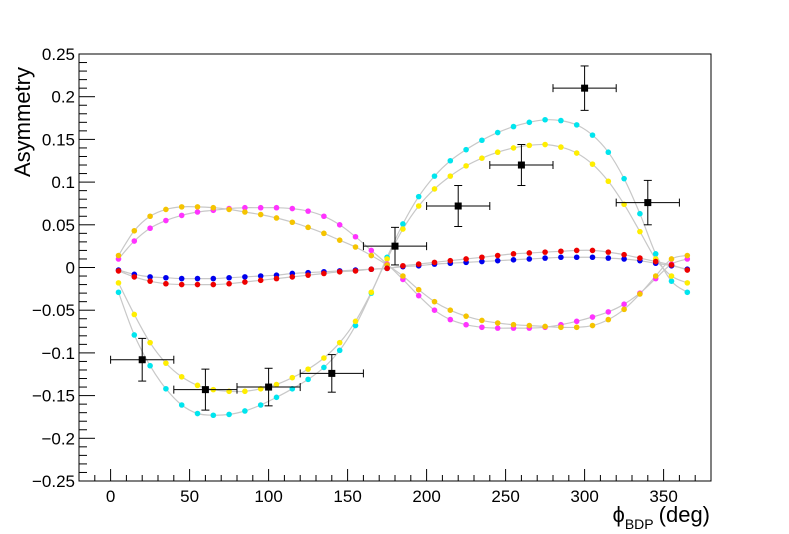 The image size is (789, 534). I want to click on x-tick-label: 150, so click(347, 496).